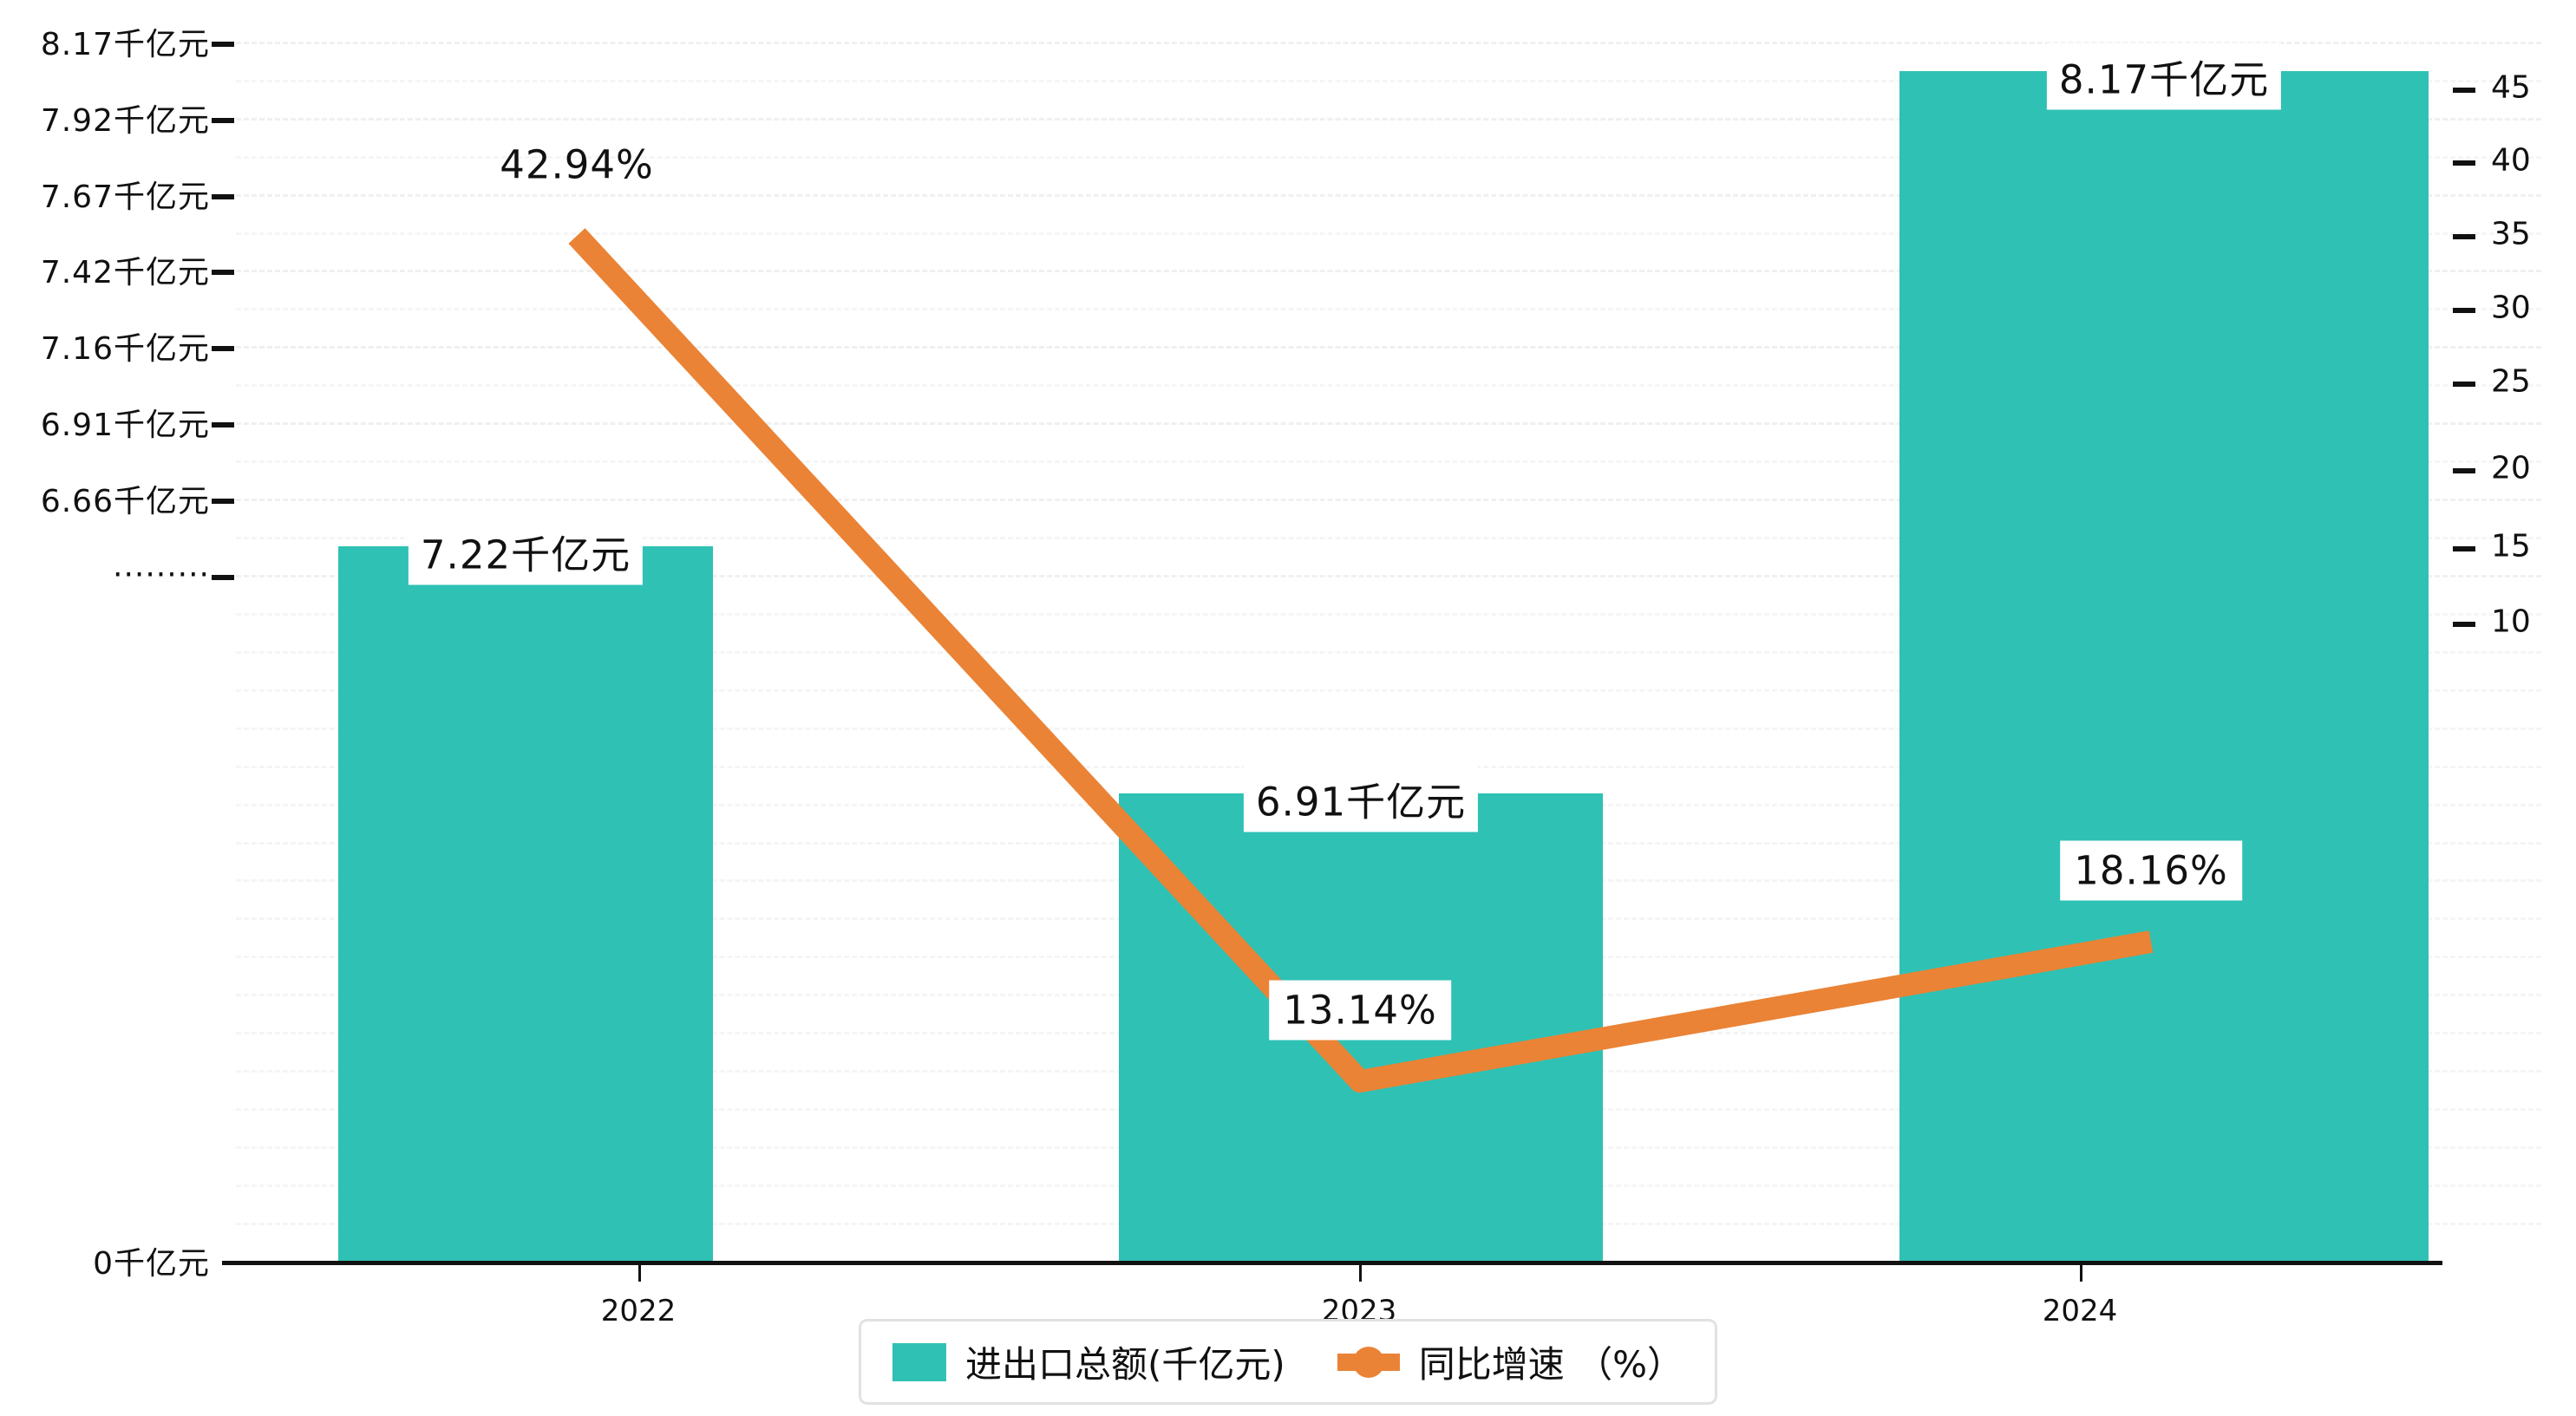 This screenshot has width=2576, height=1416. I want to click on chart-legend: 进出口总额(千亿元) 同比增速 （%）, so click(1288, 1362).